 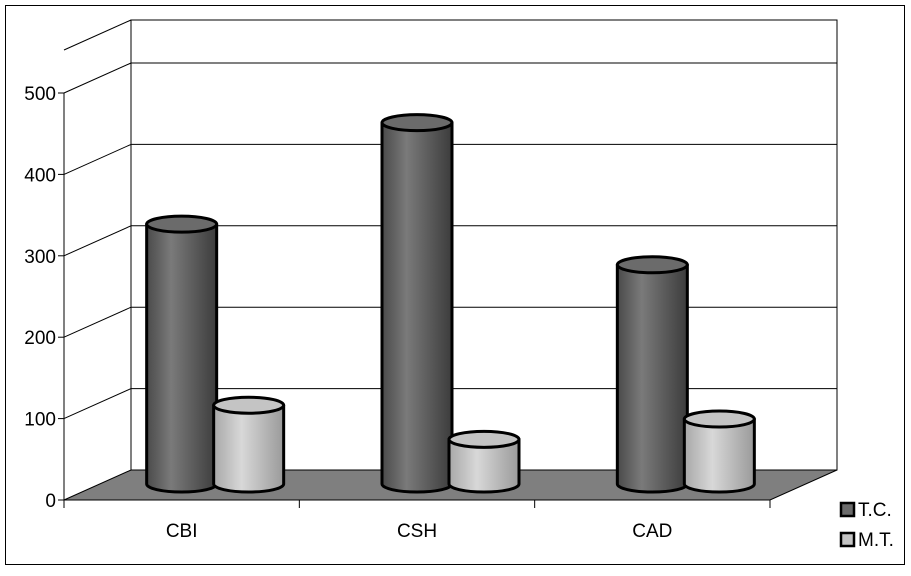 I want to click on bar-tc-cad, so click(x=652, y=374).